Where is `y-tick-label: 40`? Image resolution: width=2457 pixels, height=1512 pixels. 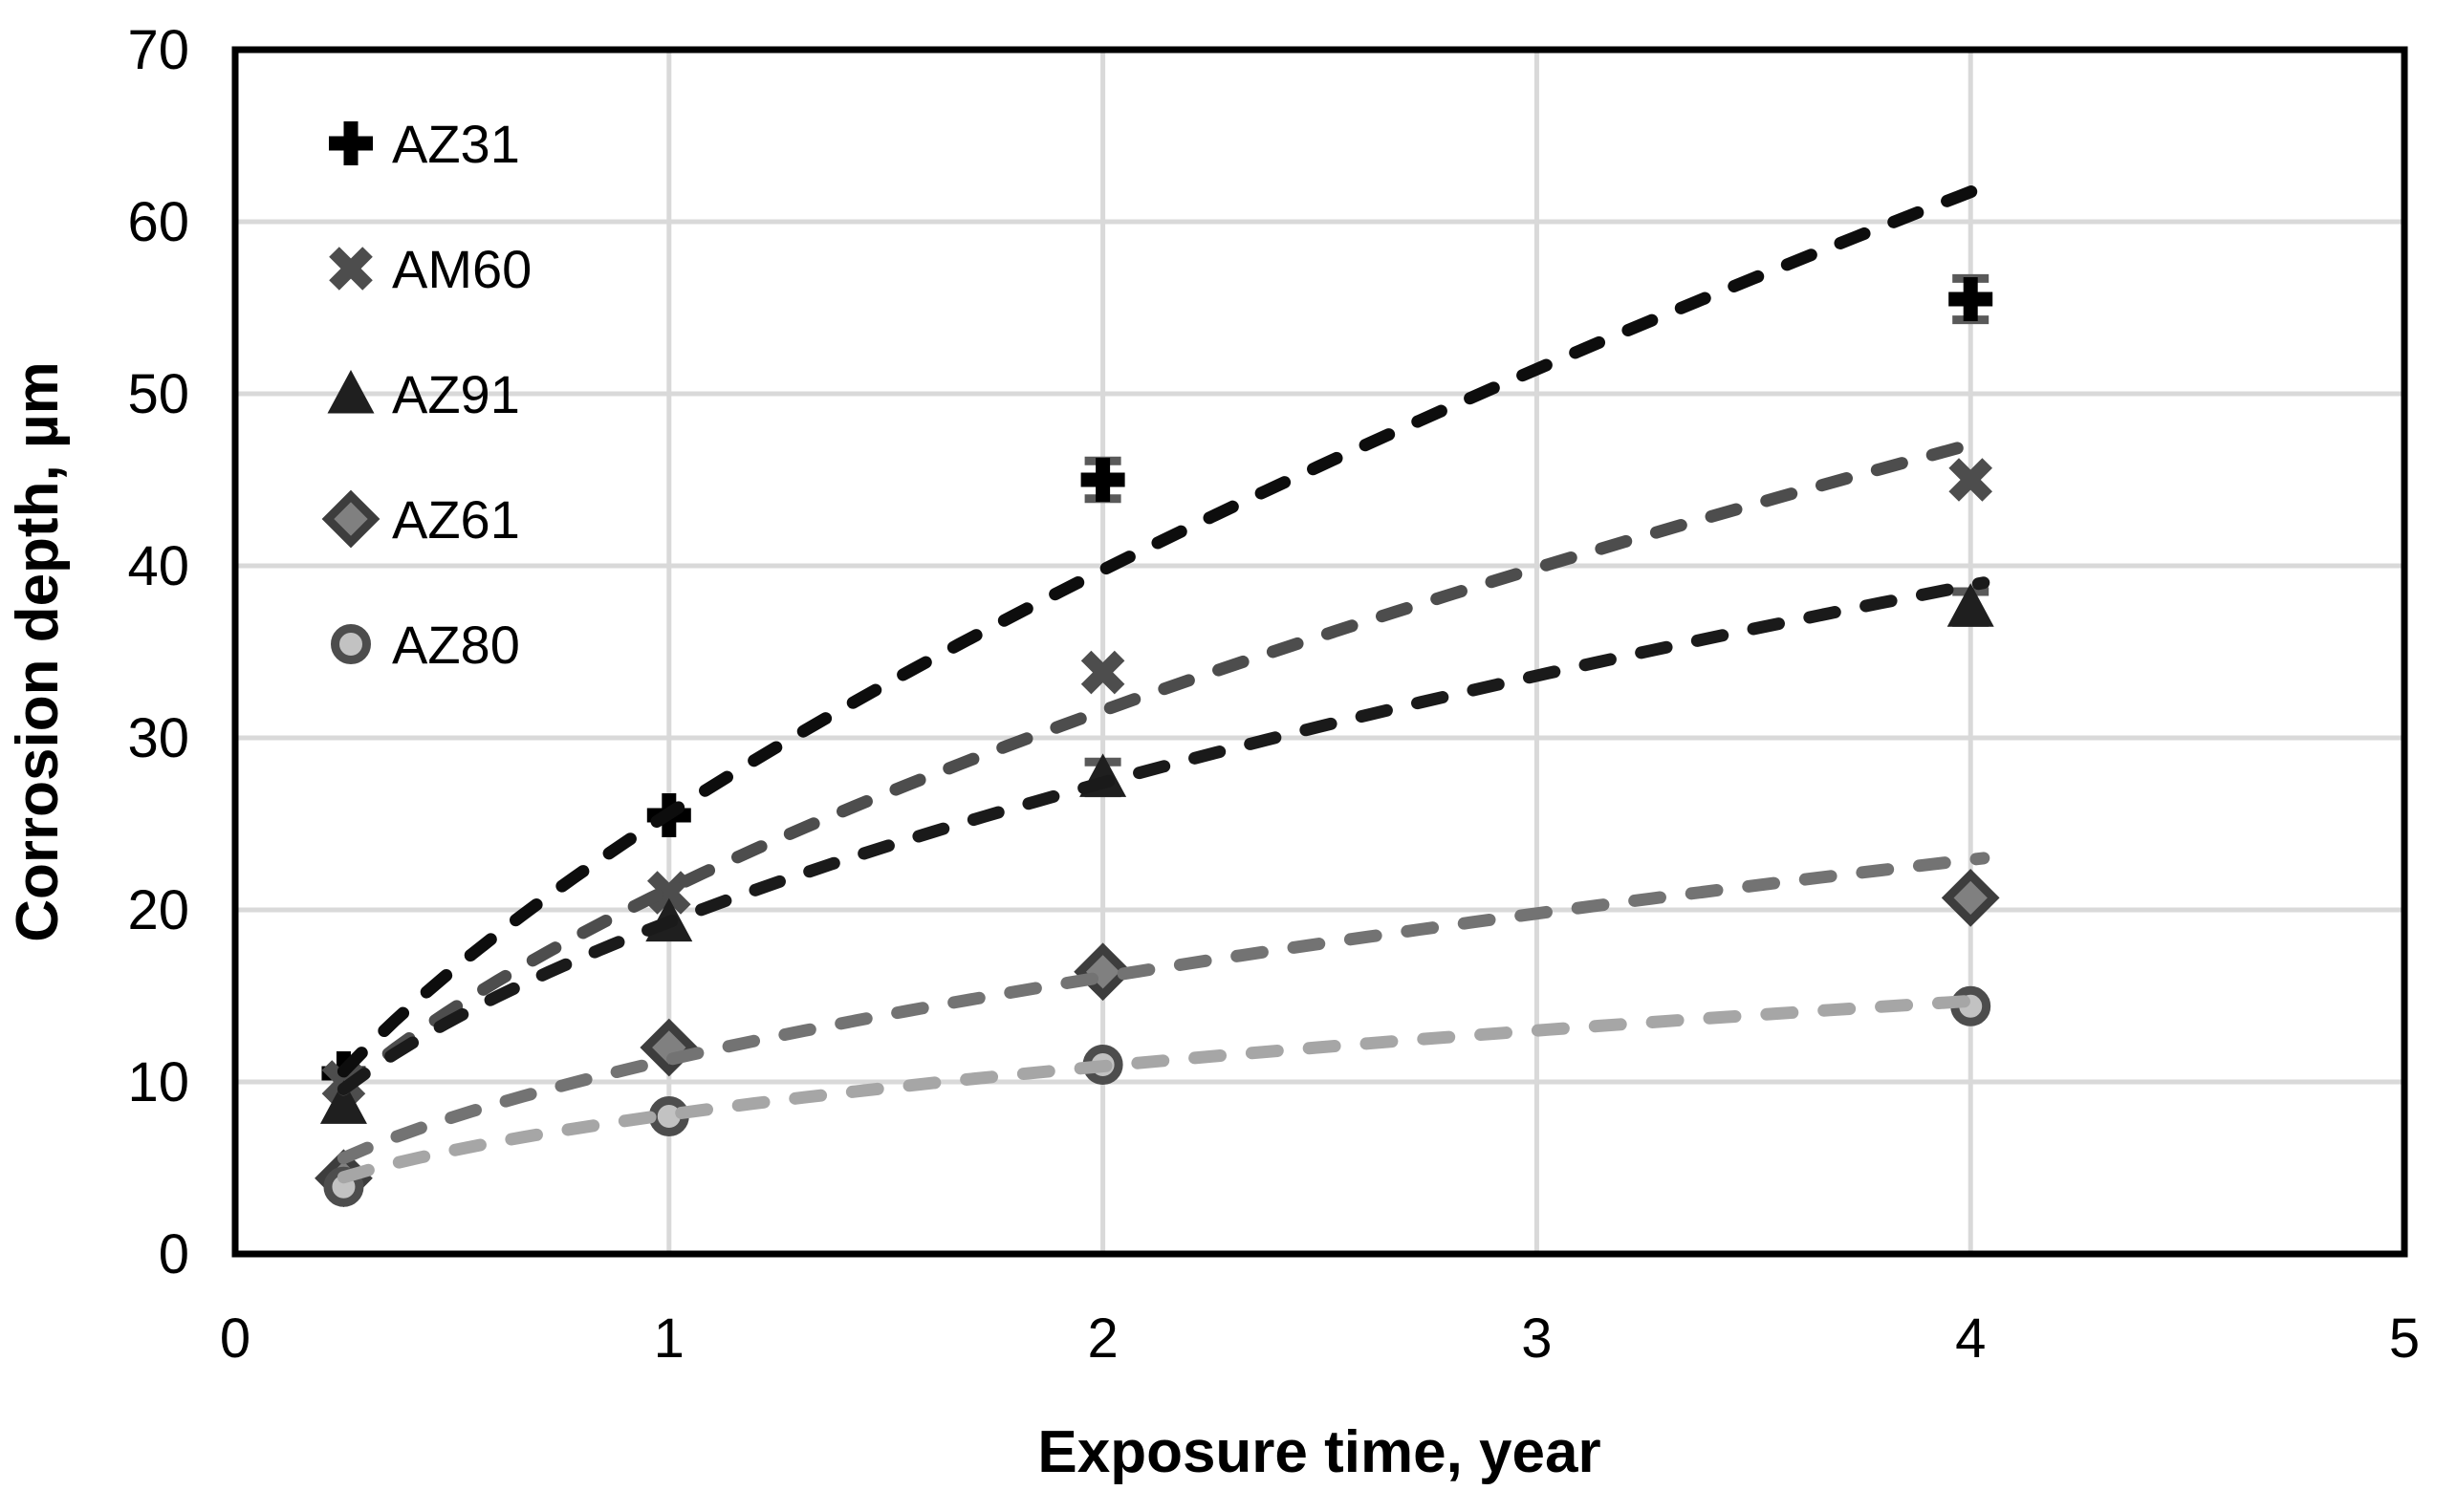
y-tick-label: 40 is located at coordinates (158, 566).